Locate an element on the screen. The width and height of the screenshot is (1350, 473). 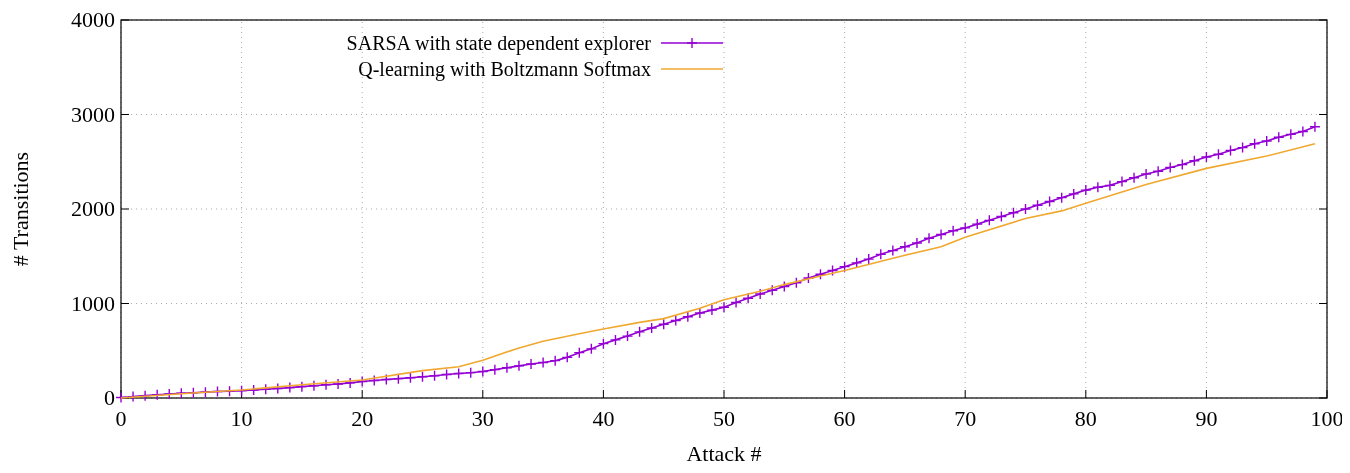
x-tick-label: 100 is located at coordinates (1327, 418).